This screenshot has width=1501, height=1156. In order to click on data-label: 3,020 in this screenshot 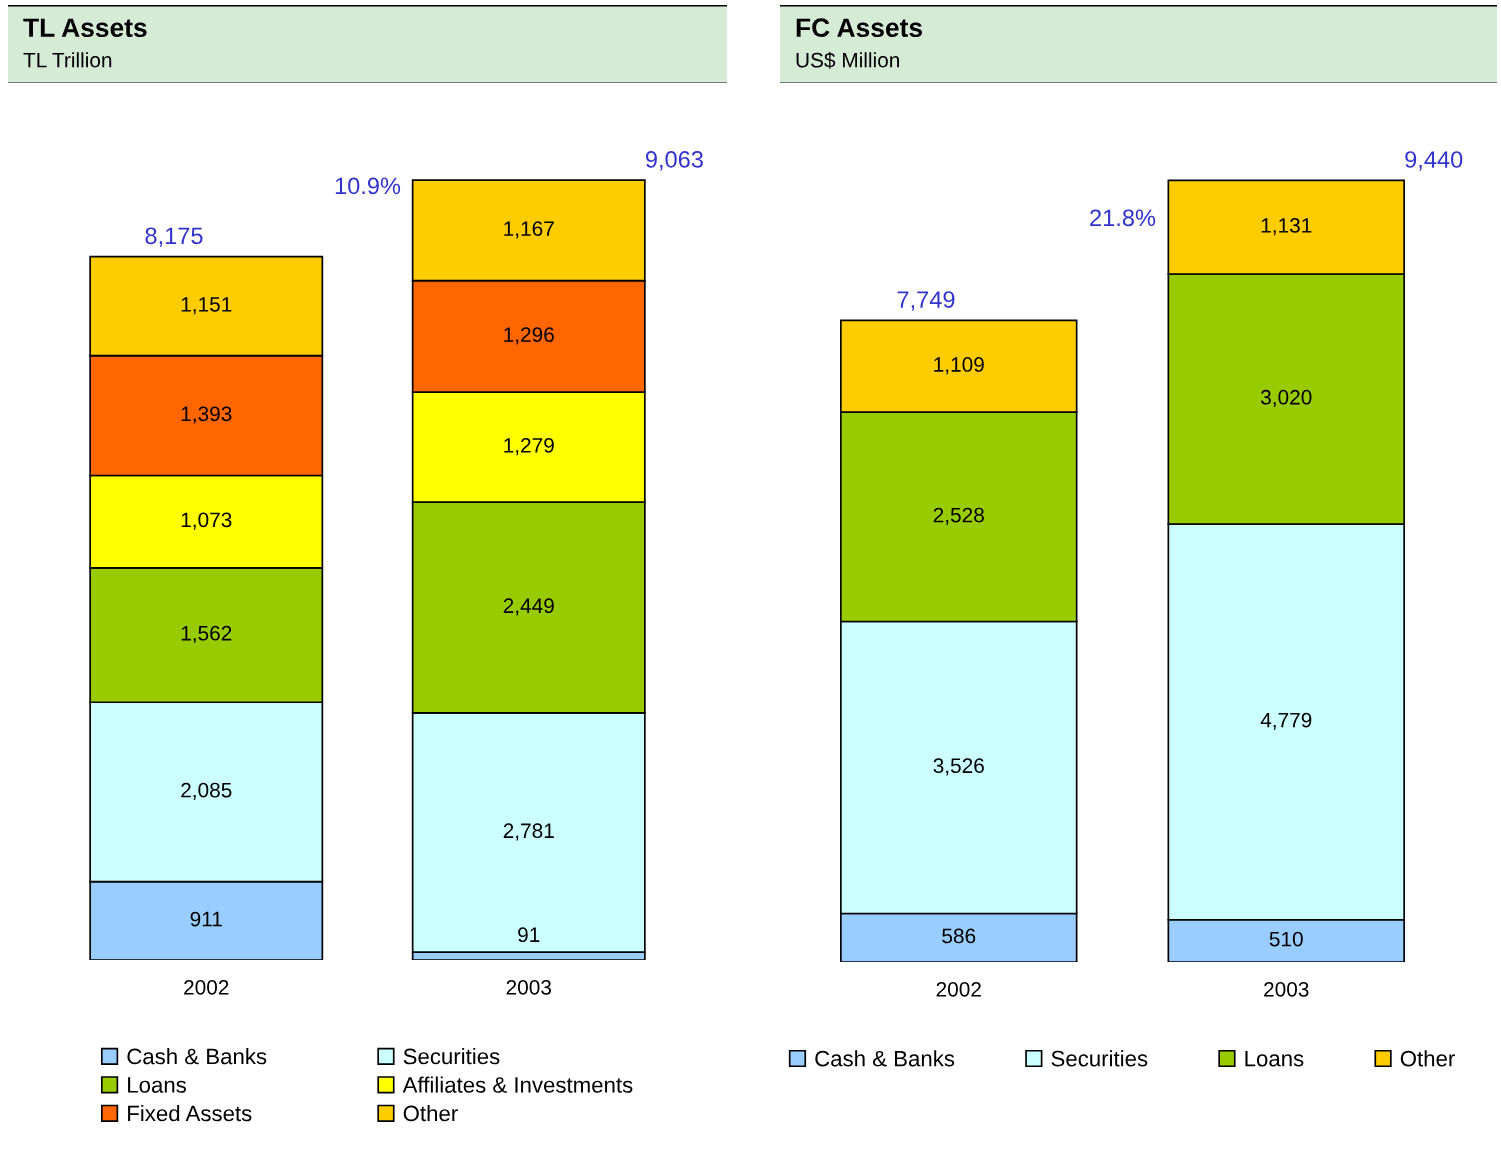, I will do `click(1286, 398)`.